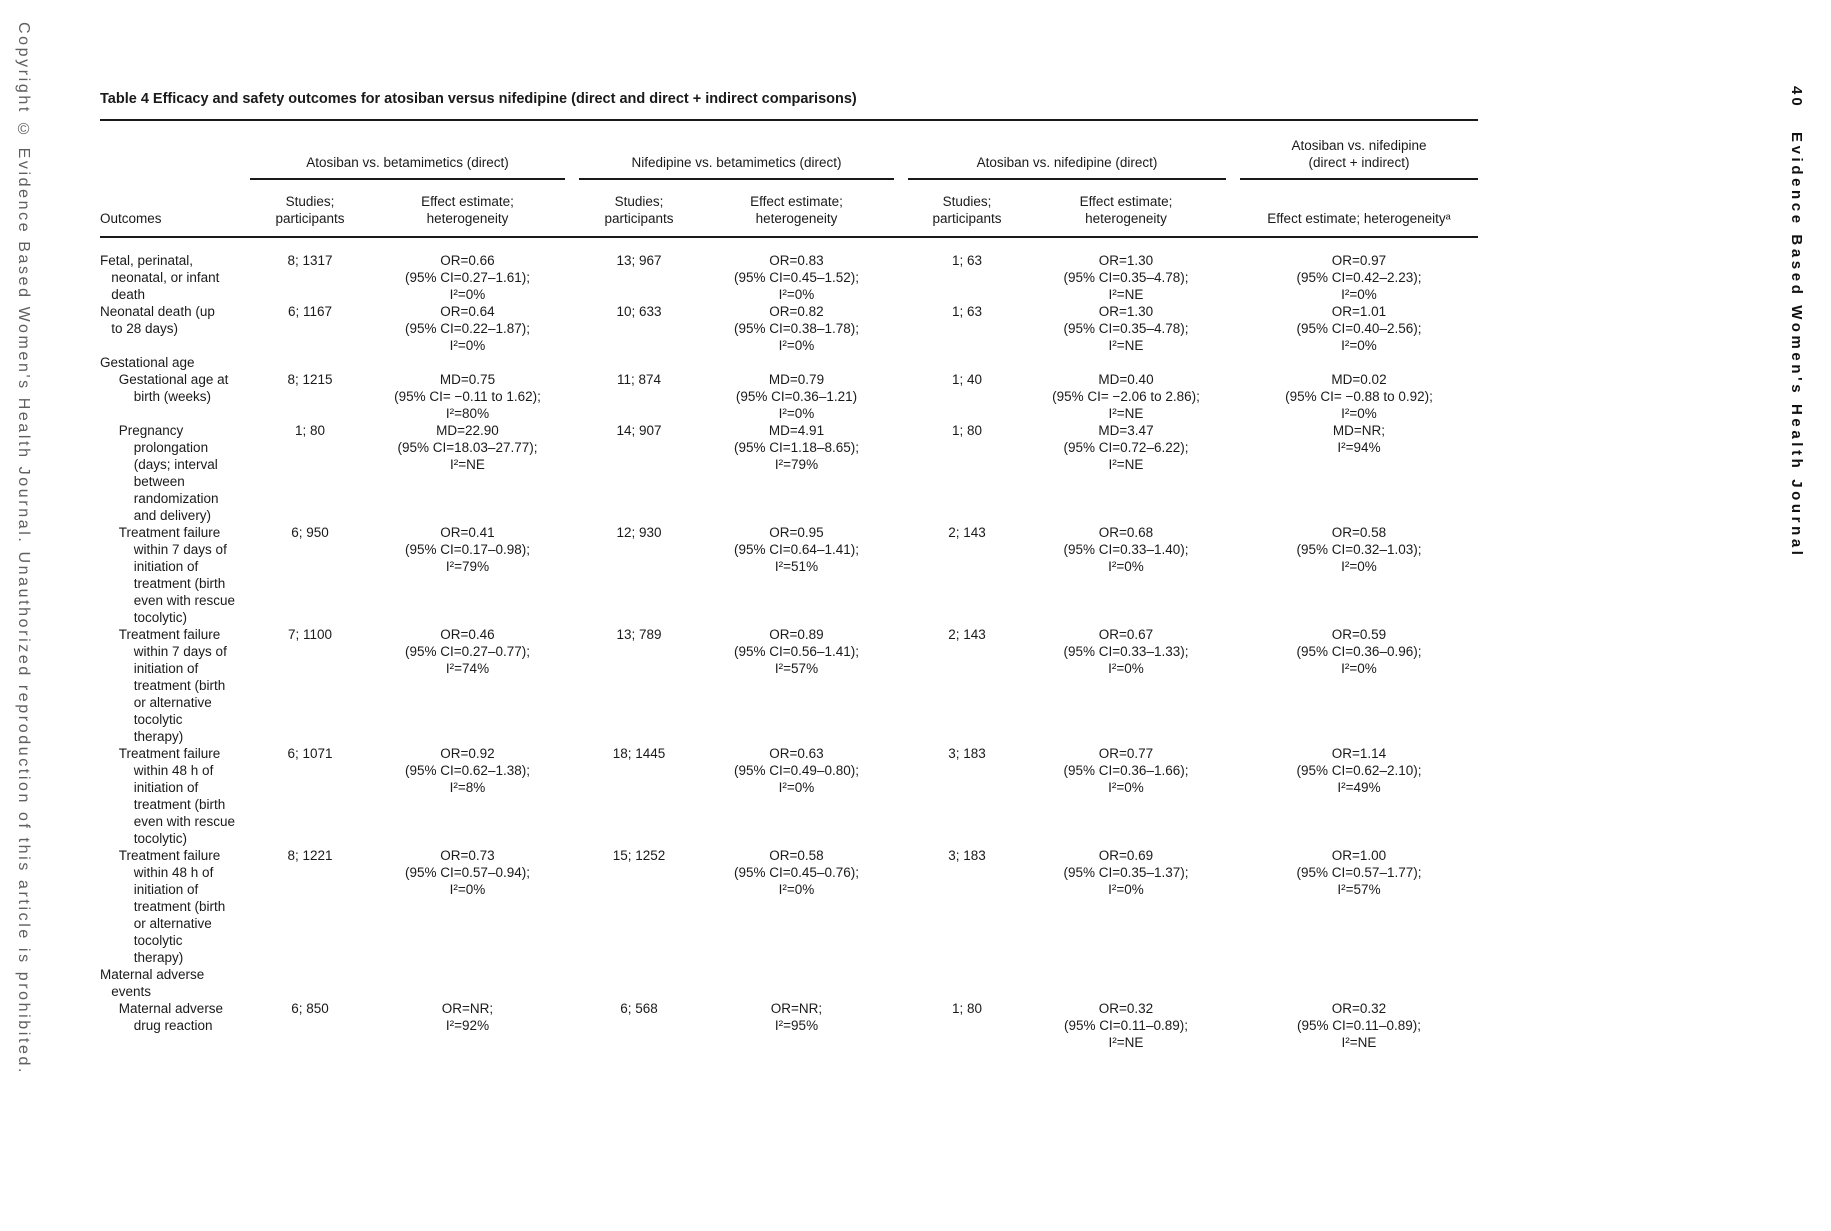 The image size is (1831, 1231). I want to click on cell-studies-atosiban-betamimetics: 1; 80, so click(310, 430).